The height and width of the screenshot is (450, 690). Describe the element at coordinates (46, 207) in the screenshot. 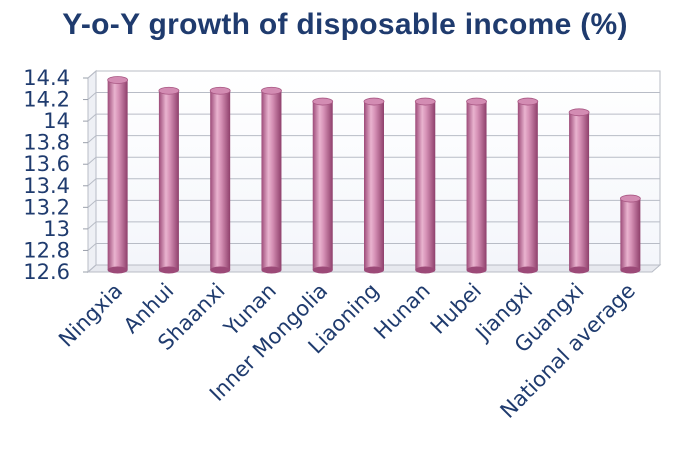

I see `y-tick-label: 13.2` at that location.